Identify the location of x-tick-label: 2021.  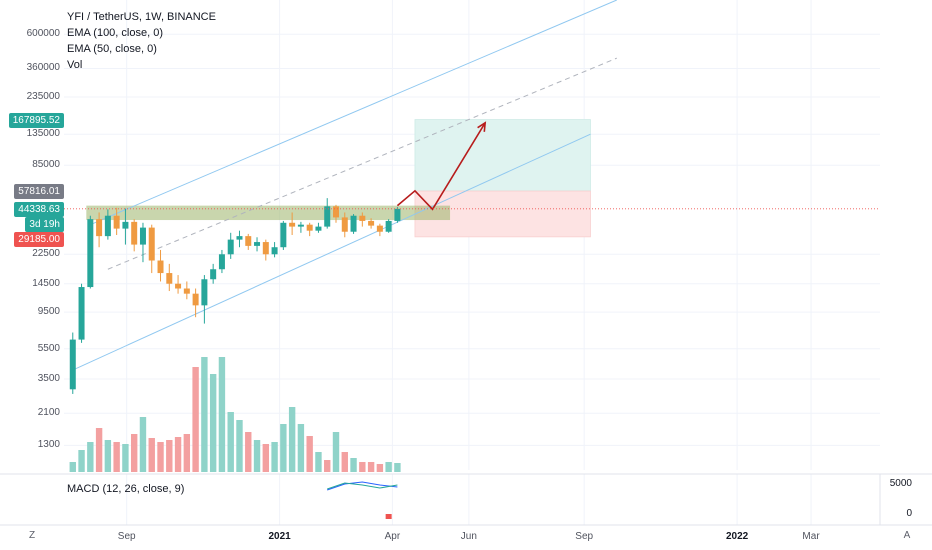
(279, 536).